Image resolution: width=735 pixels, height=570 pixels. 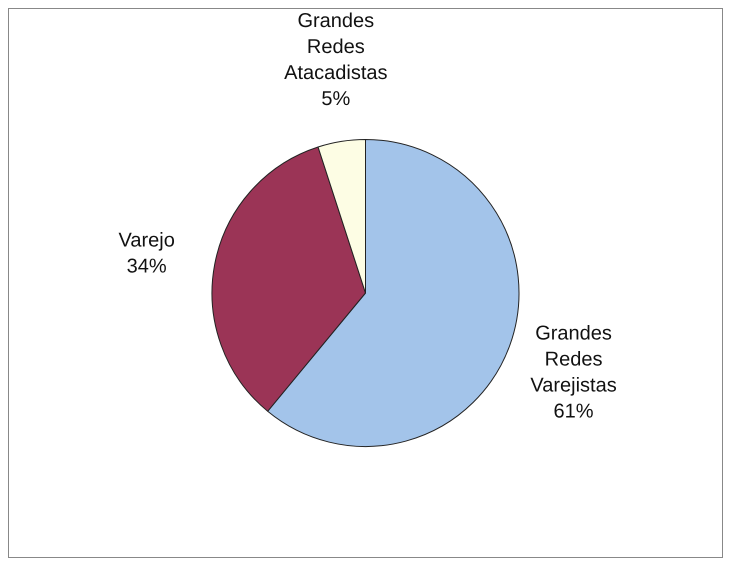 I want to click on slice-label: Grandes Redes Varejistas, so click(x=573, y=359).